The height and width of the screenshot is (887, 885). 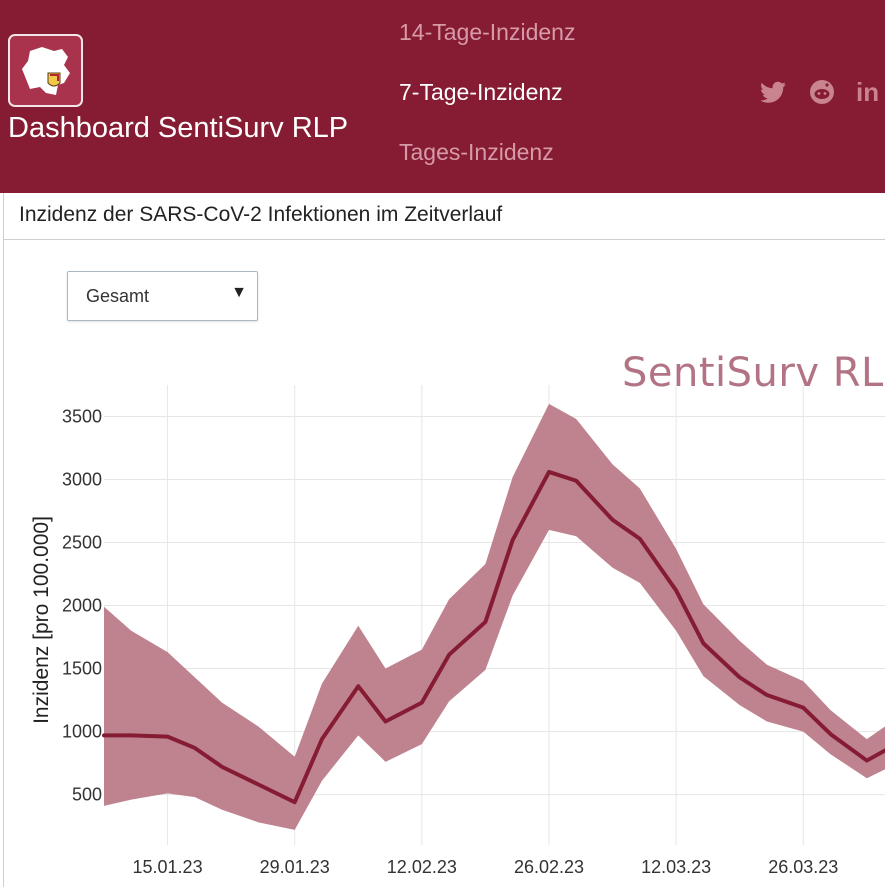 I want to click on y-tick-label: 3500, so click(x=82, y=417).